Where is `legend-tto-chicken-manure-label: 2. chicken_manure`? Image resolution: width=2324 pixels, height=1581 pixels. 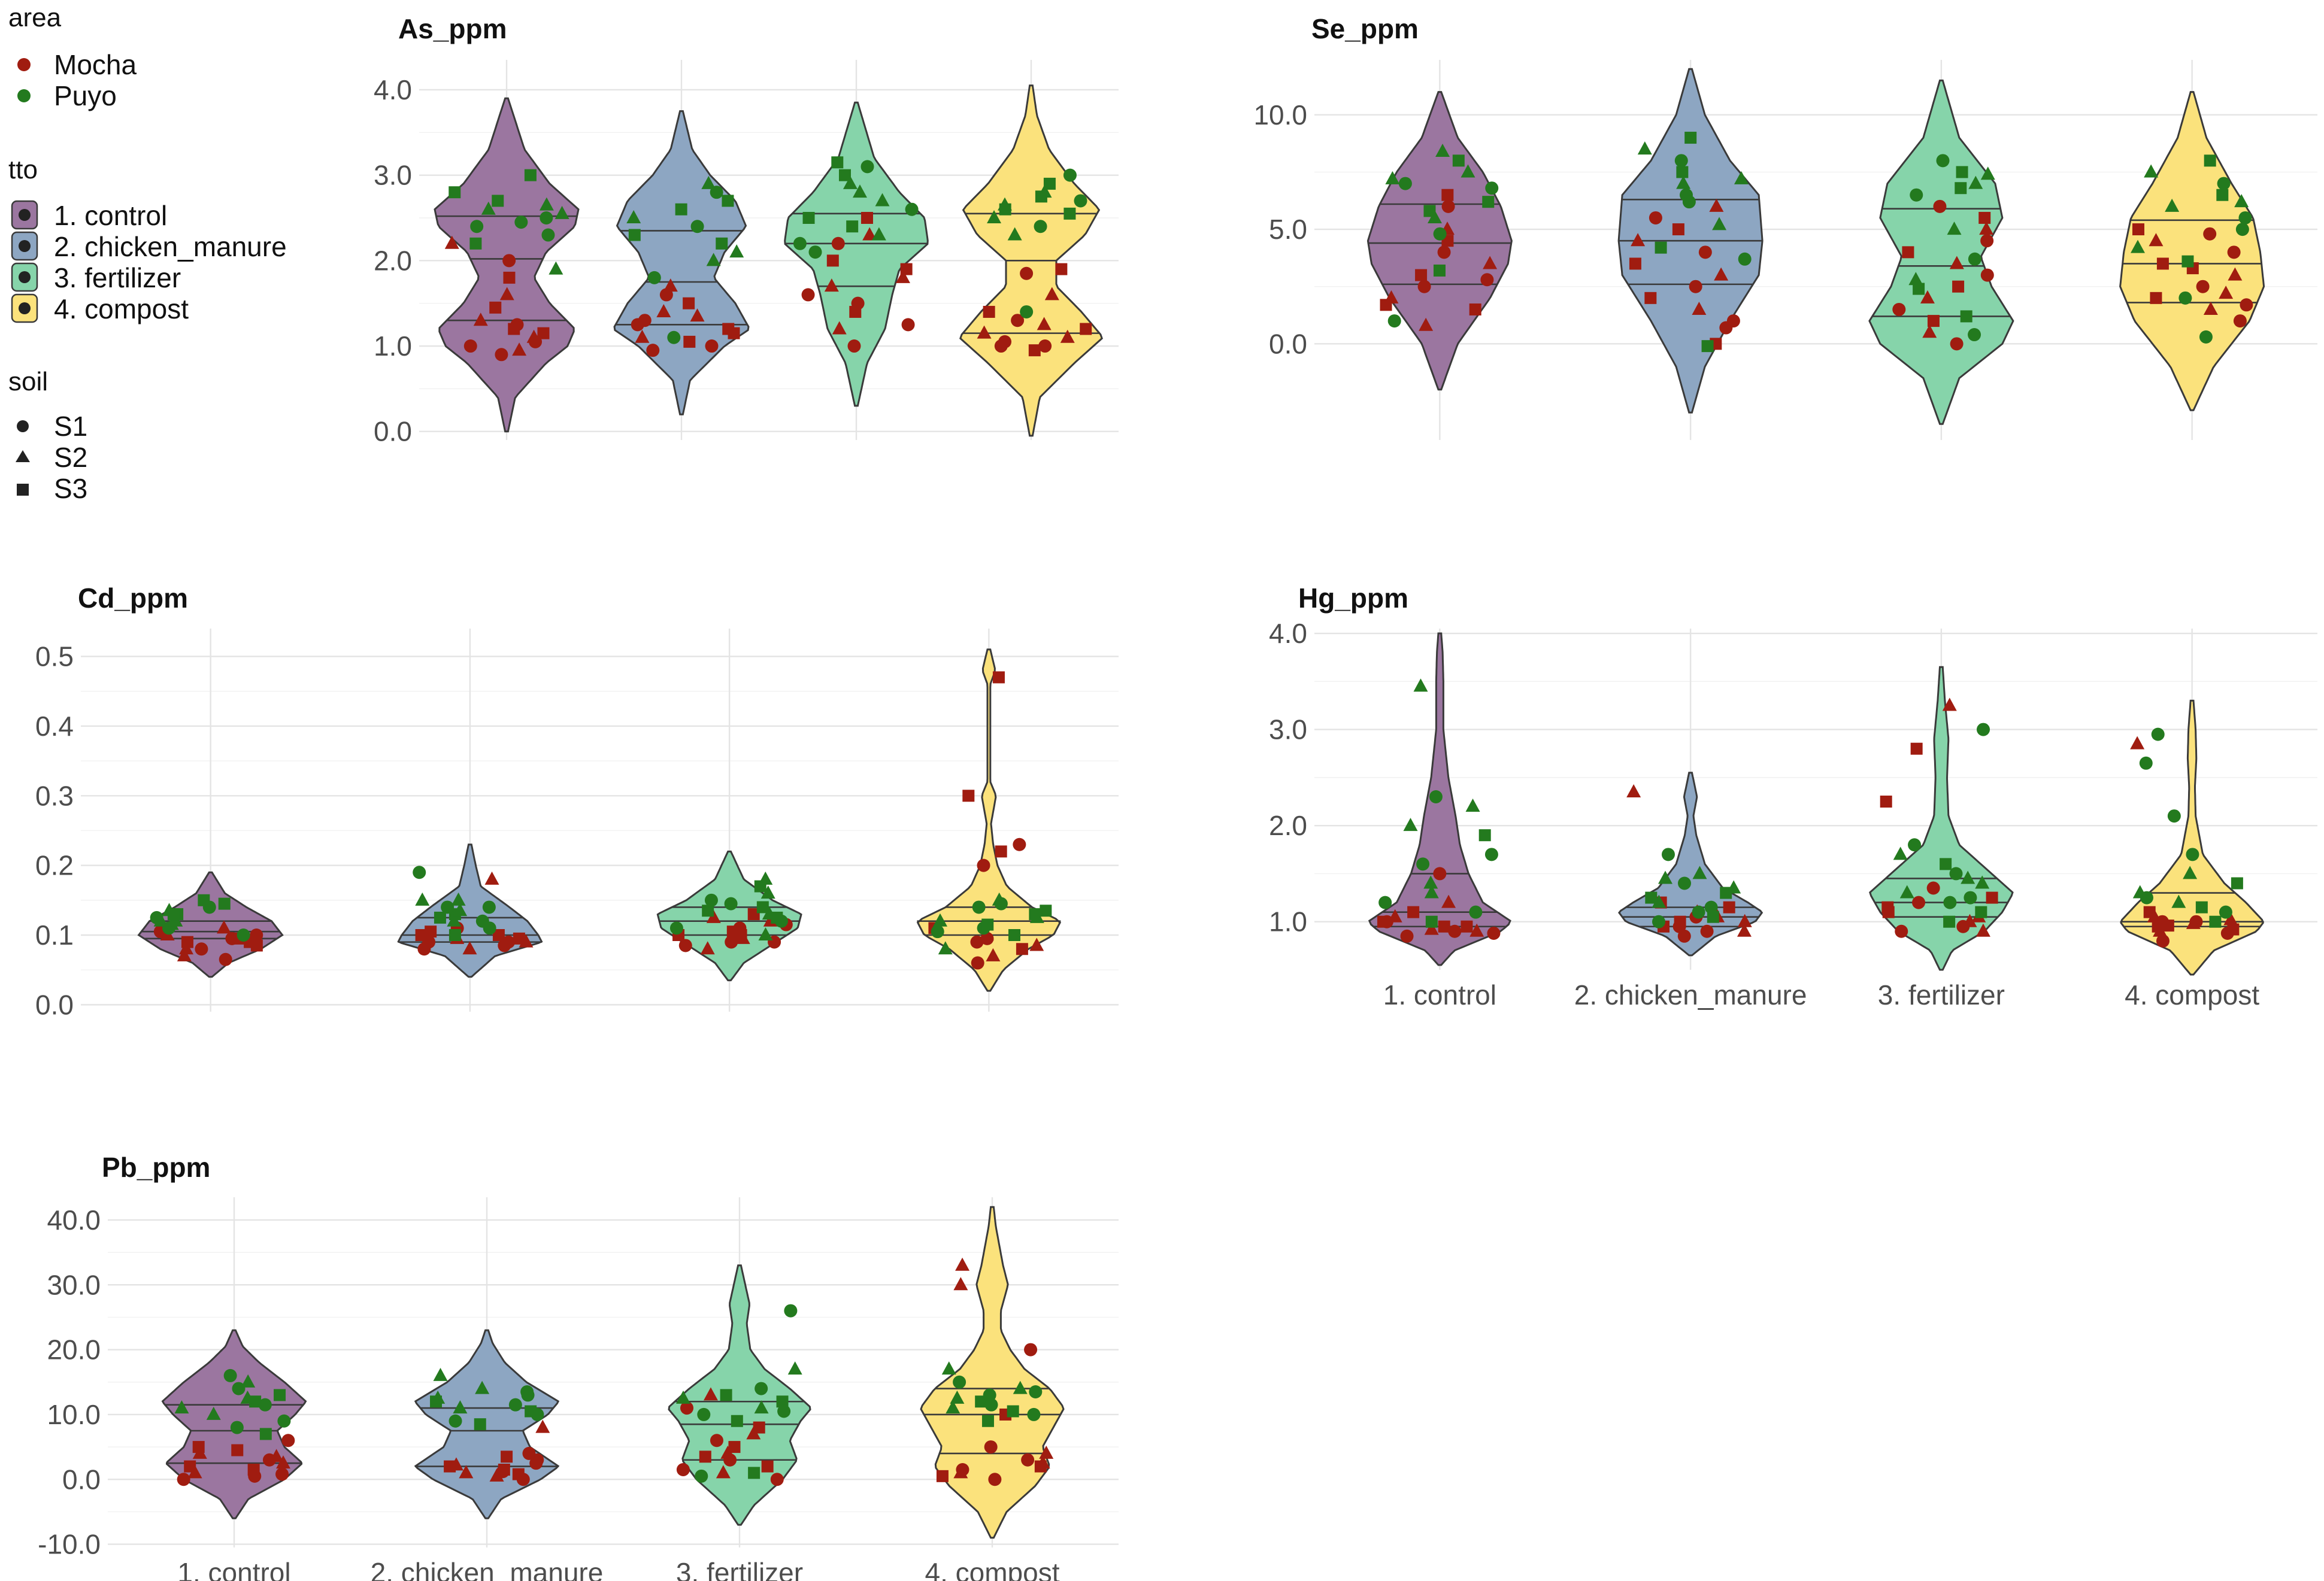
legend-tto-chicken-manure-label: 2. chicken_manure is located at coordinates (171, 246).